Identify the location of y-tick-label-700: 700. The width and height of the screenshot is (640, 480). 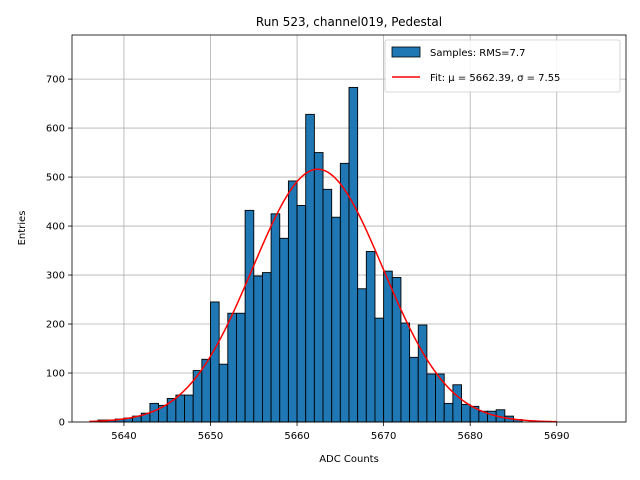
(55, 80).